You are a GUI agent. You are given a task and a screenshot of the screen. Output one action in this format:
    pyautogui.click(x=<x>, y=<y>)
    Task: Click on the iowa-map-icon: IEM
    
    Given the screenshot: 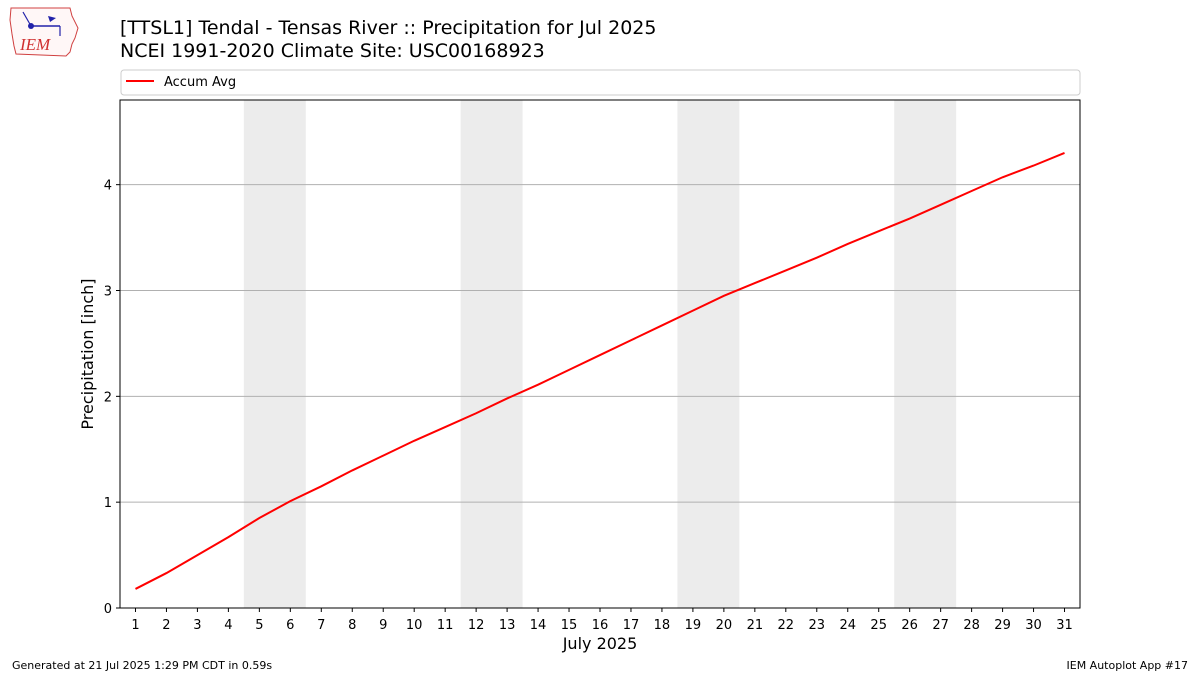 What is the action you would take?
    pyautogui.click(x=44, y=32)
    